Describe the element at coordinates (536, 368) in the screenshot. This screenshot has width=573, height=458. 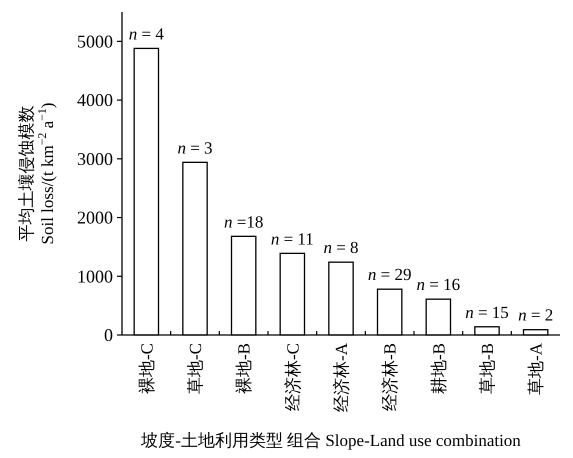
I see `x-tick-label: 草地-A` at that location.